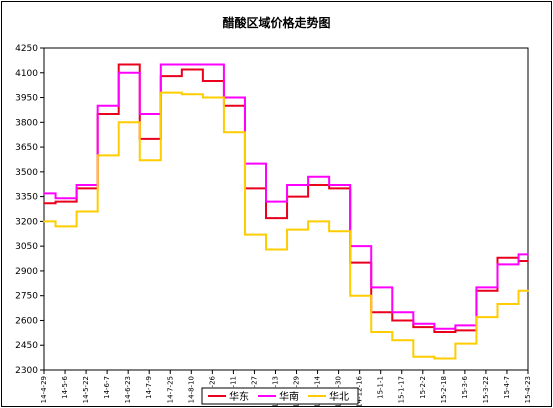  I want to click on y-tick-label: 3650, so click(26, 148).